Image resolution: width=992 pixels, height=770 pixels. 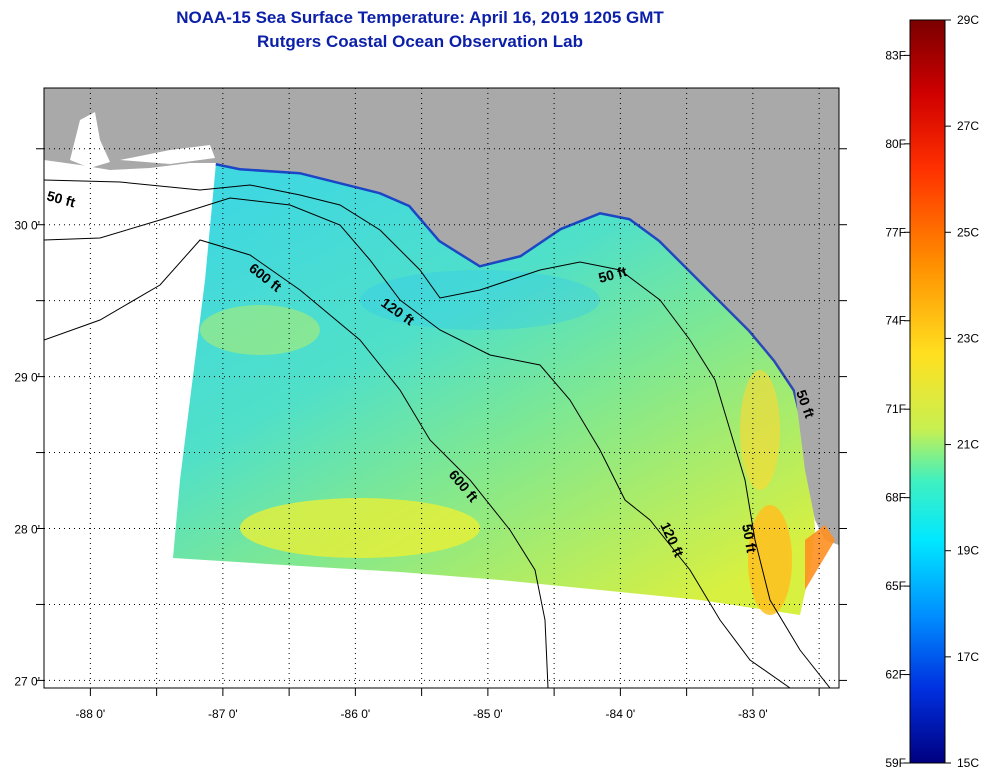 What do you see at coordinates (27, 530) in the screenshot?
I see `latitude-label: 28 0'` at bounding box center [27, 530].